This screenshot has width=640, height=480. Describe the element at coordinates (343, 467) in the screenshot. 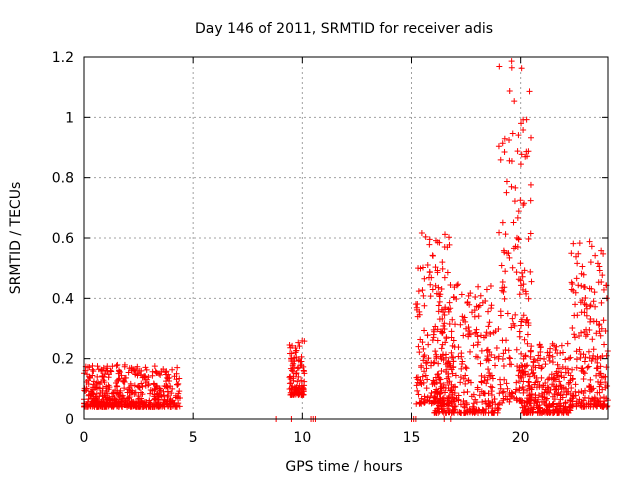

I see `x-axis-label: GPS time / hours` at that location.